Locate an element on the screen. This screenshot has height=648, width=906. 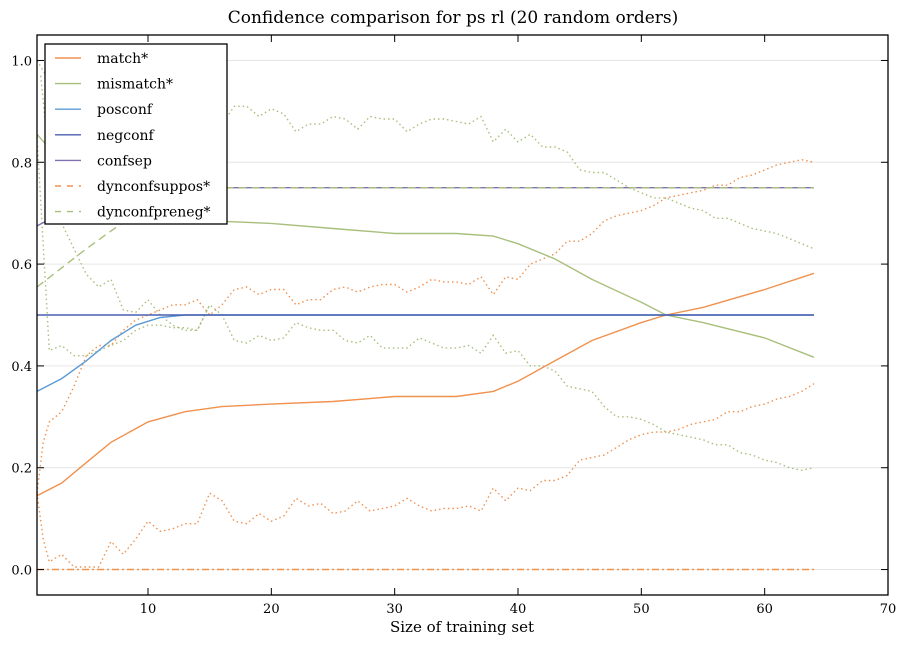
band-line is located at coordinates (125, 203).